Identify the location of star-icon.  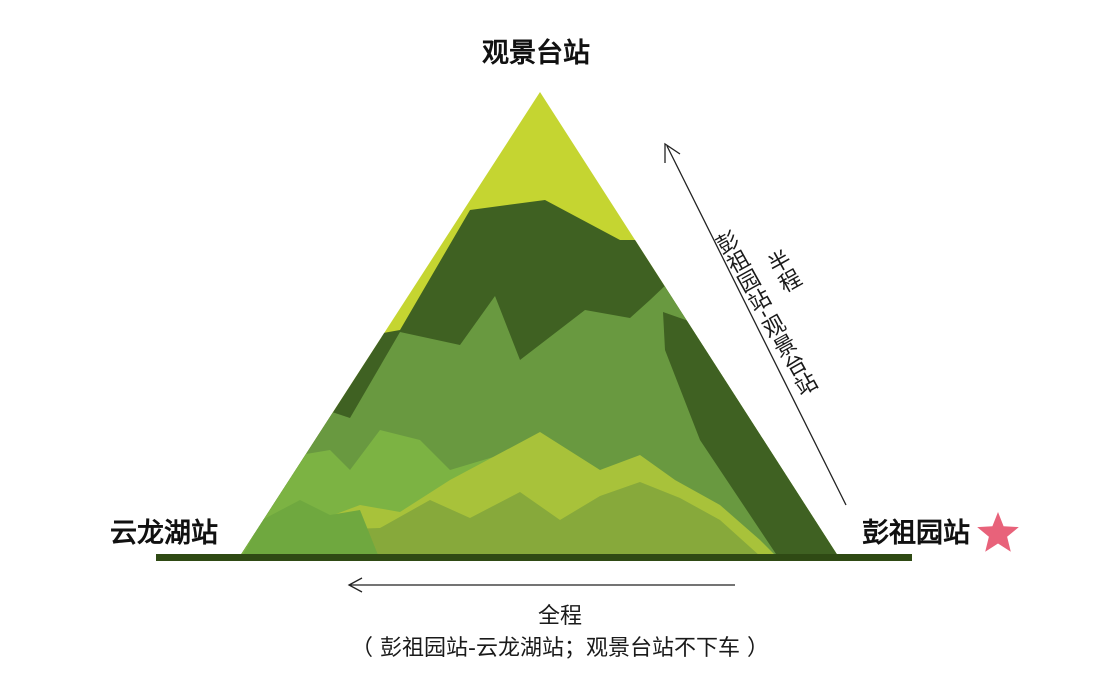
(998, 532).